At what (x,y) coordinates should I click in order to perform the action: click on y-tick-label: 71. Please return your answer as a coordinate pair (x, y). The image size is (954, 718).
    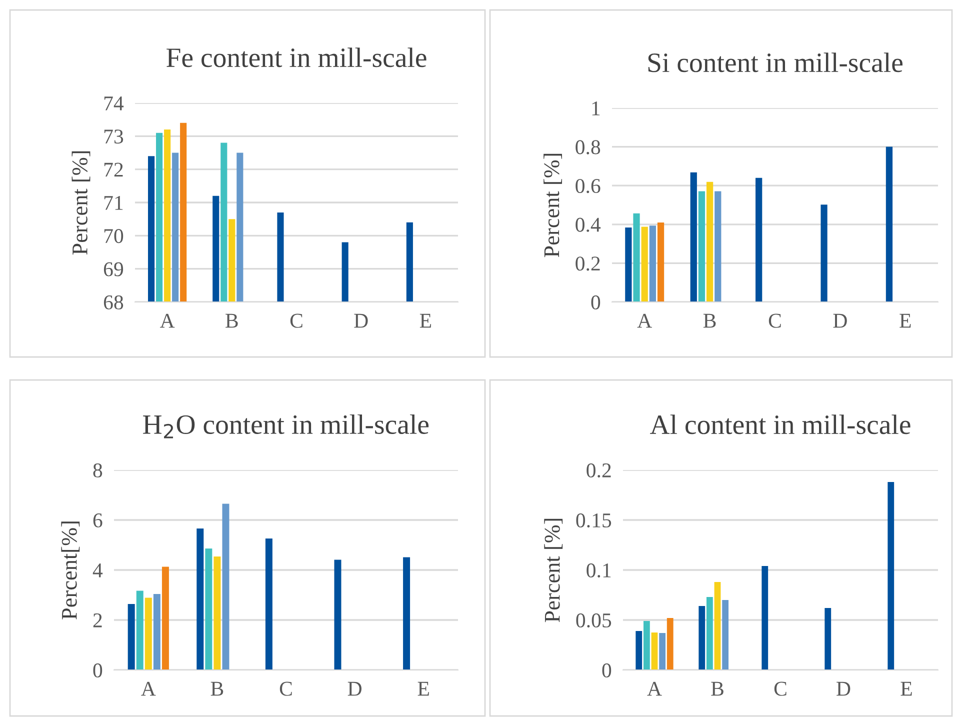
    Looking at the image, I should click on (113, 203).